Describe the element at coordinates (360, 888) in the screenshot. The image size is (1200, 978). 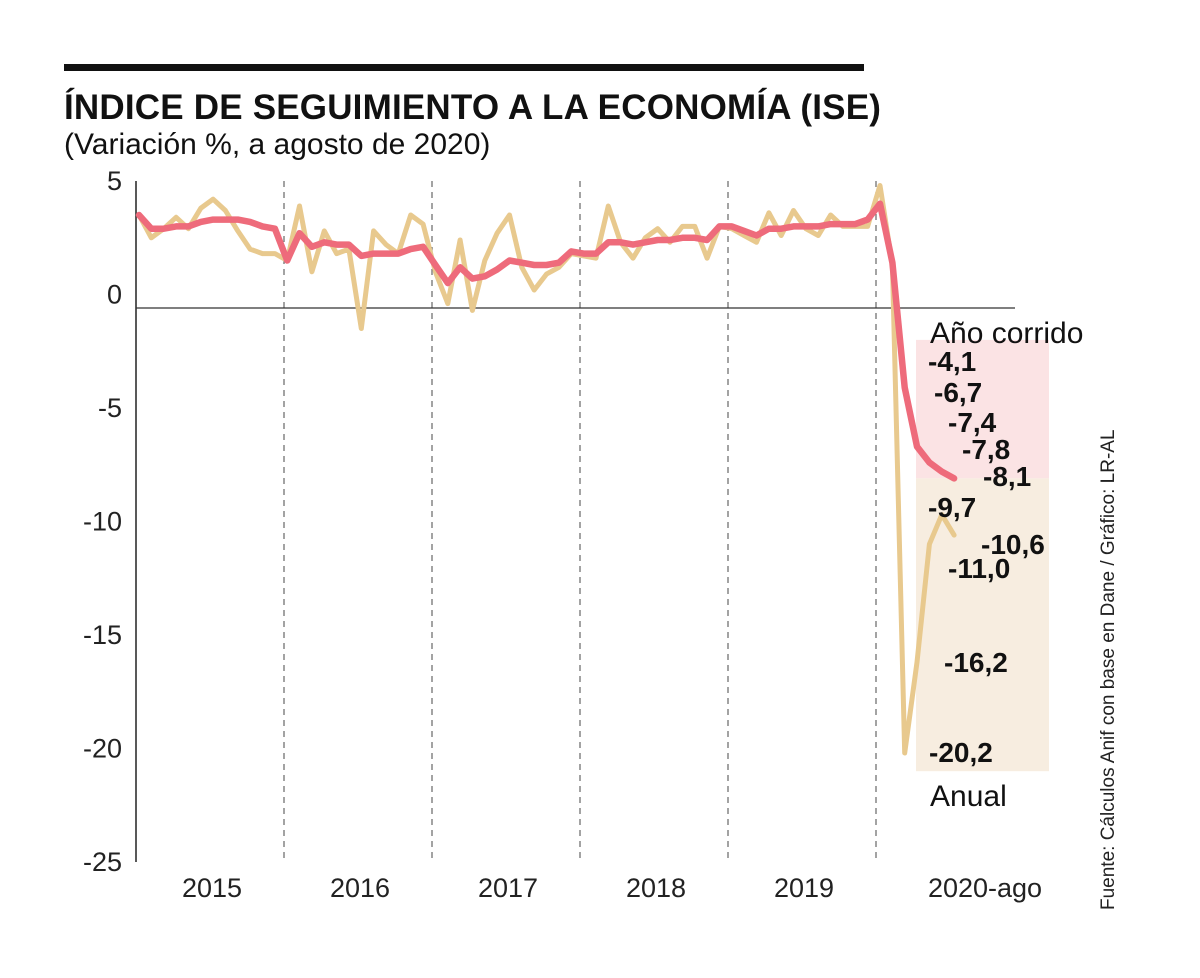
I see `x-year-label: 2016` at that location.